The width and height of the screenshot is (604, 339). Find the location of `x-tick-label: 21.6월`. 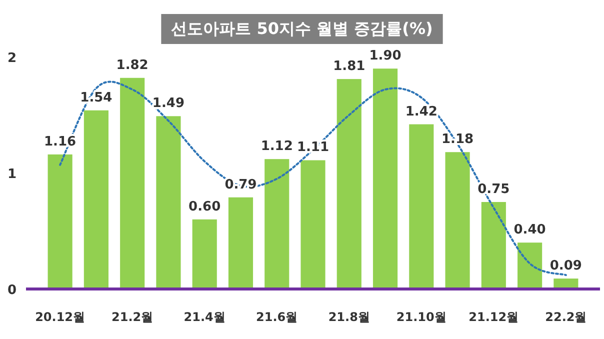

x-tick-label: 21.6월 is located at coordinates (277, 317).